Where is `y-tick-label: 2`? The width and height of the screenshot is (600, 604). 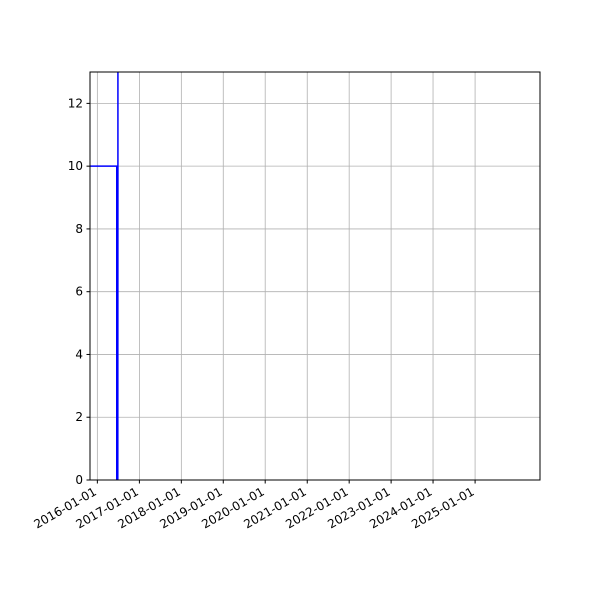 y-tick-label: 2 is located at coordinates (79, 417).